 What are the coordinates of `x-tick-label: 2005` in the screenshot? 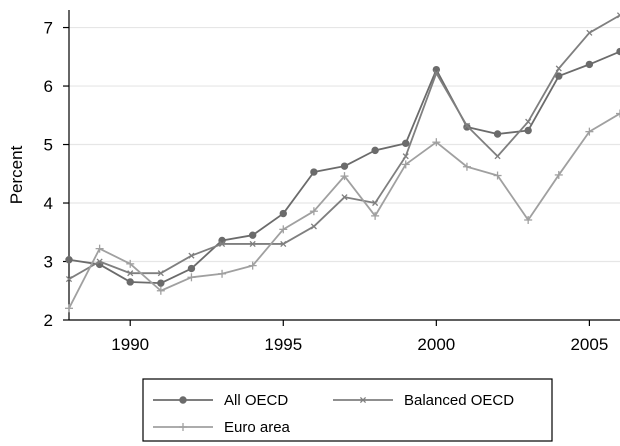 It's located at (589, 344).